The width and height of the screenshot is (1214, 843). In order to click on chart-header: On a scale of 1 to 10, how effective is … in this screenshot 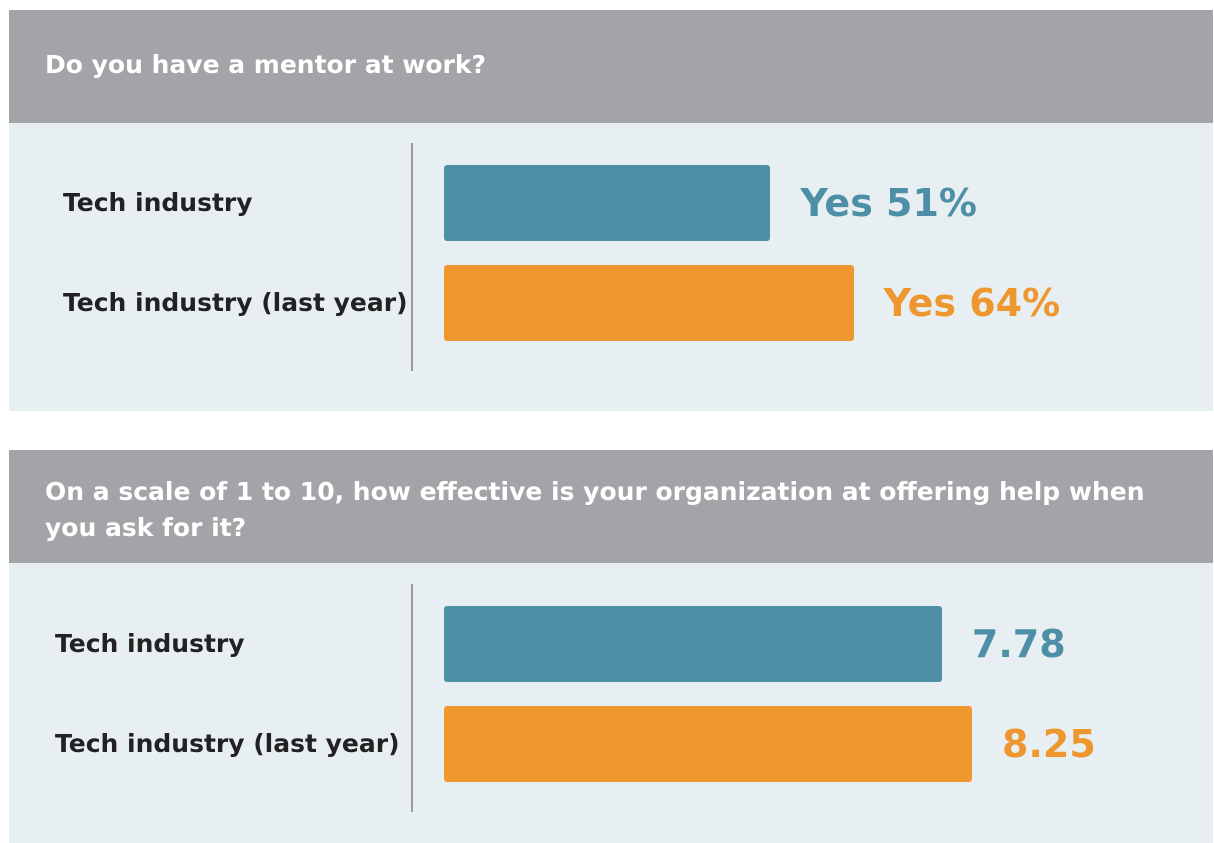, I will do `click(611, 506)`.